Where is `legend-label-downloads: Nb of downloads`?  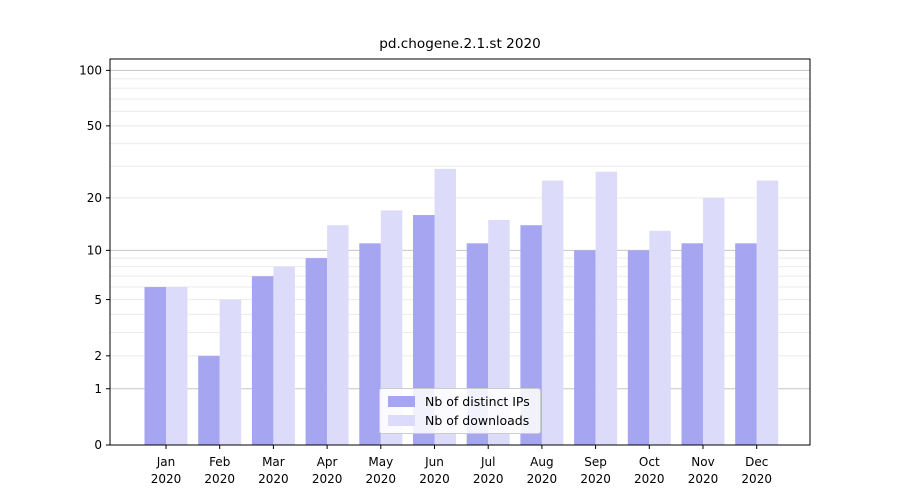 legend-label-downloads: Nb of downloads is located at coordinates (477, 420).